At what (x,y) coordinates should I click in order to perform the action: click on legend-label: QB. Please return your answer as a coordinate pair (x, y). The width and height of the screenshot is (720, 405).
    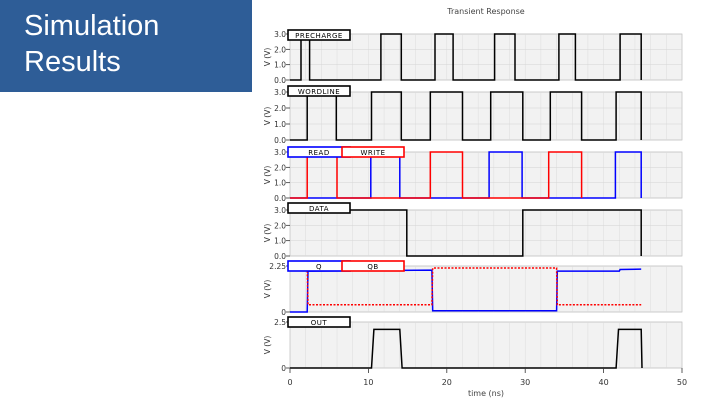
    Looking at the image, I should click on (372, 267).